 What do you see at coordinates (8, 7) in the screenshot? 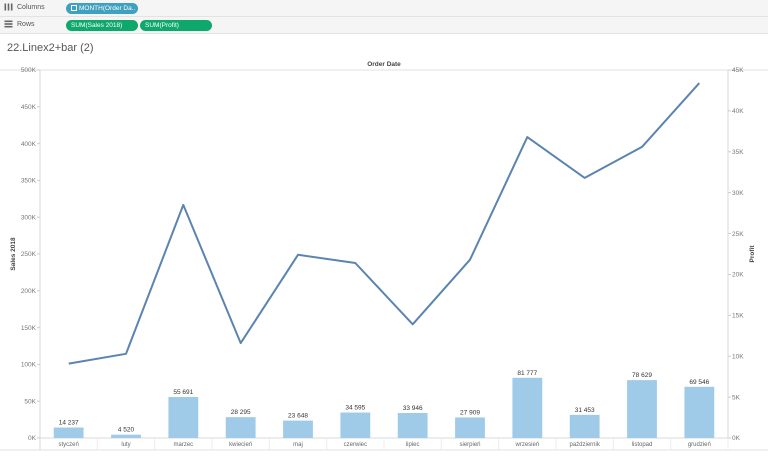
I see `columns-icon` at bounding box center [8, 7].